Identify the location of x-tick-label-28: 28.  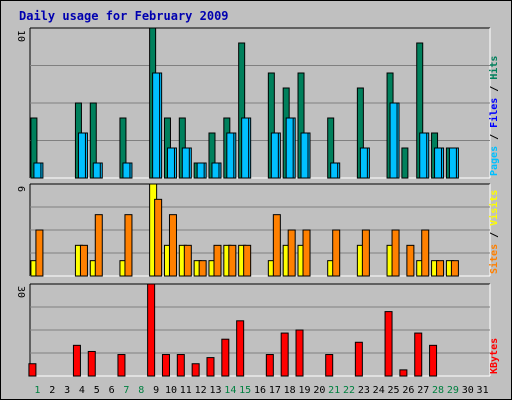
(438, 390).